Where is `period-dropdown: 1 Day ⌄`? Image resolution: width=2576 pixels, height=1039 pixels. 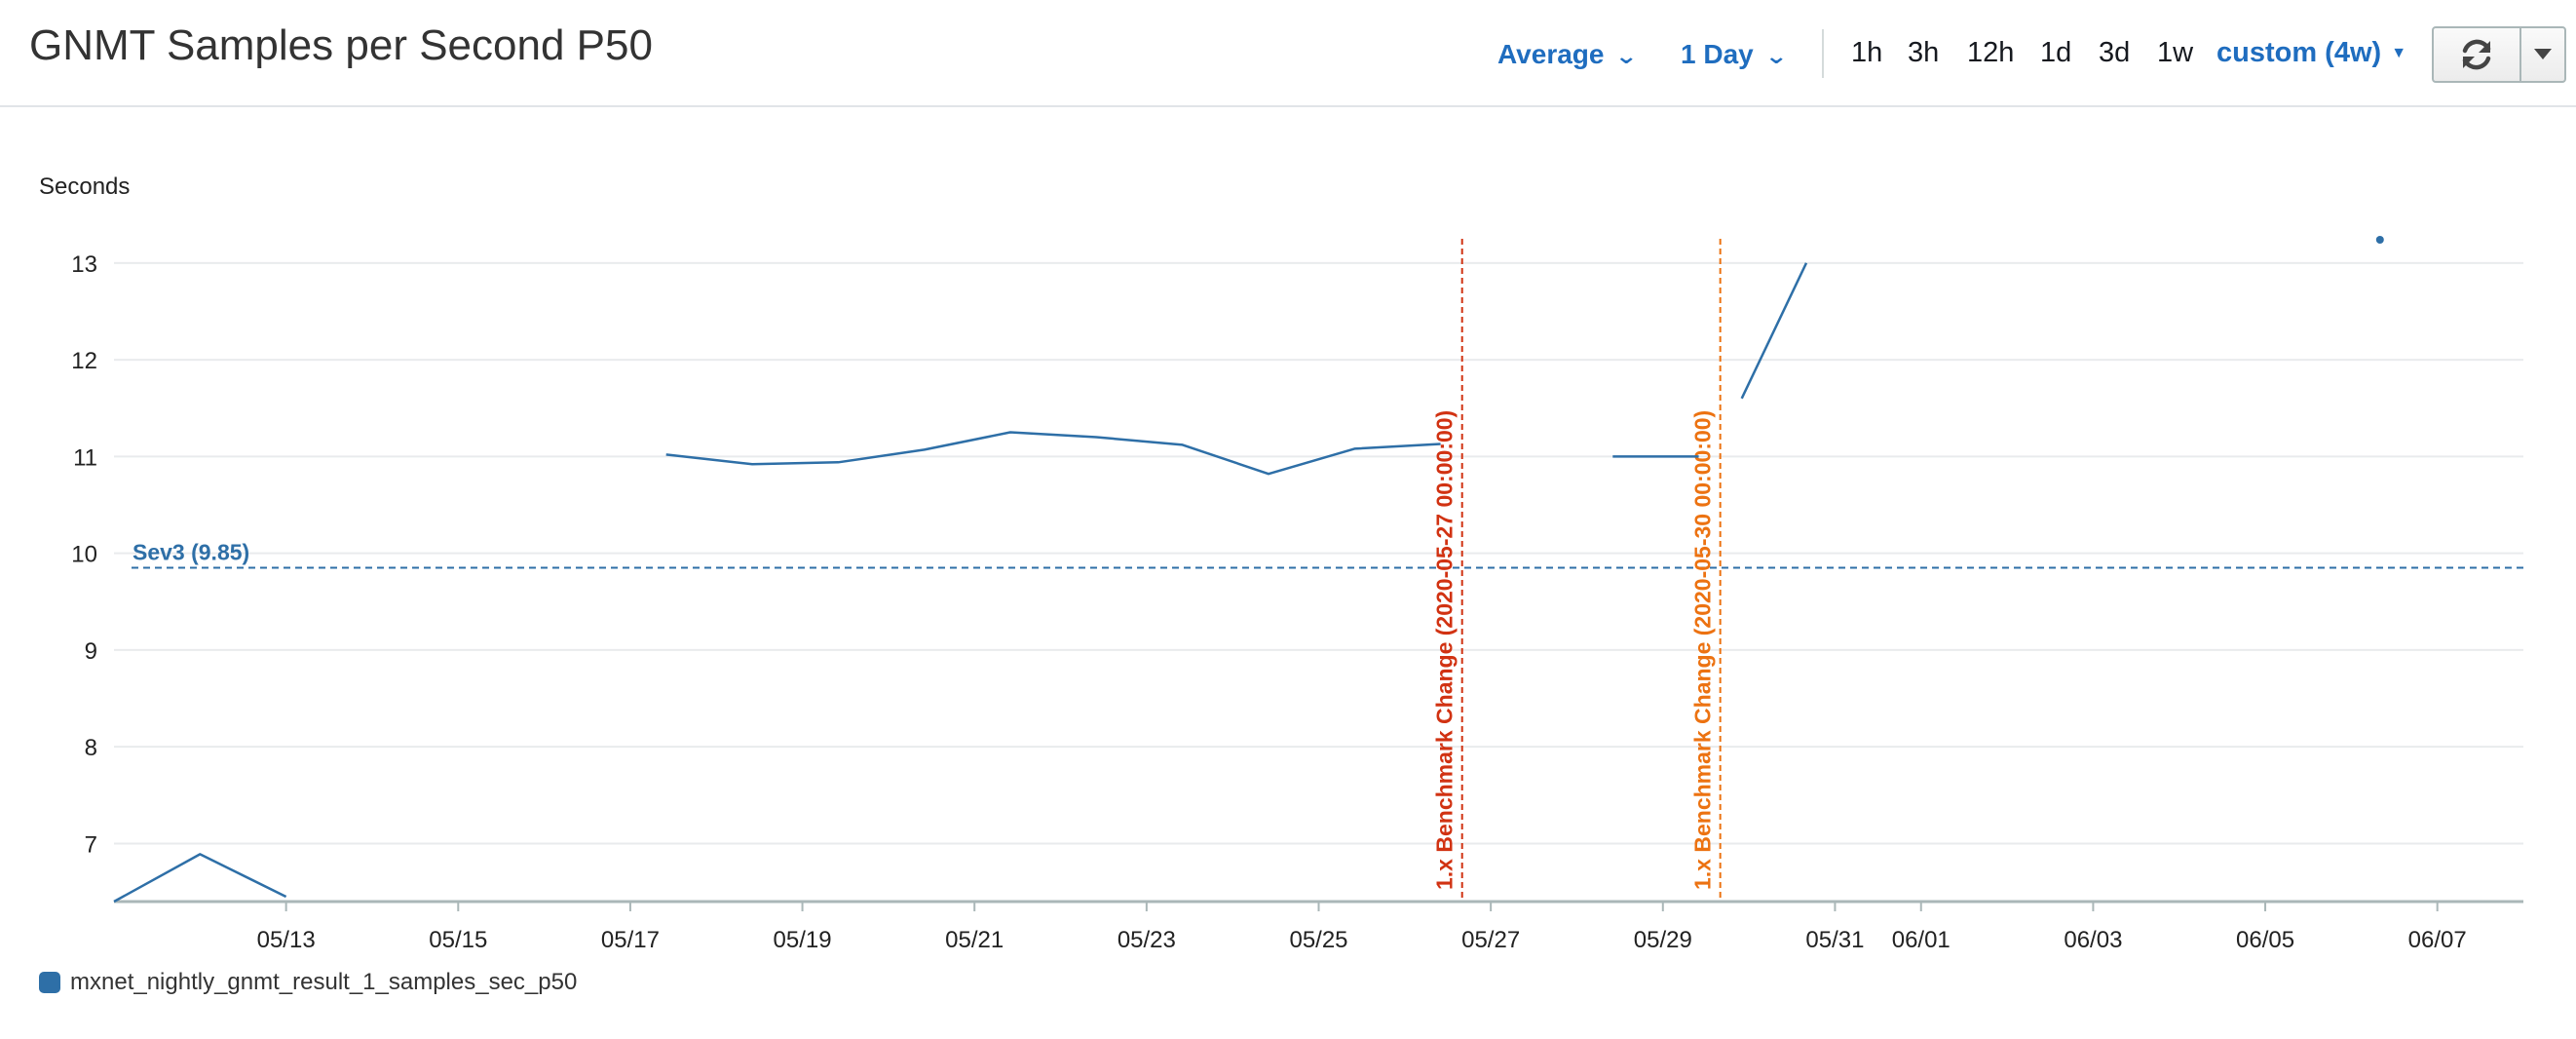 period-dropdown: 1 Day ⌄ is located at coordinates (1734, 54).